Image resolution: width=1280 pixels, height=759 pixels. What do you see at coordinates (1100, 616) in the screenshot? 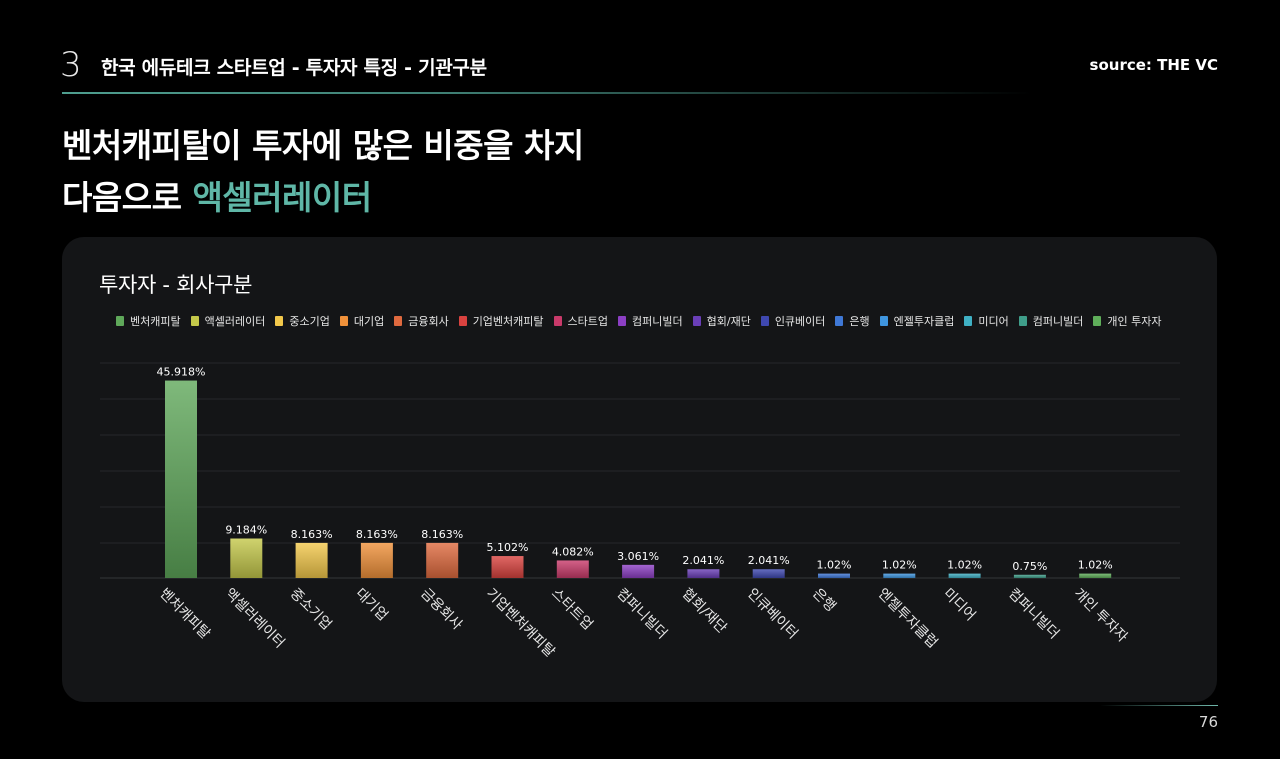
I see `x-tick-label: 개인 투자자` at bounding box center [1100, 616].